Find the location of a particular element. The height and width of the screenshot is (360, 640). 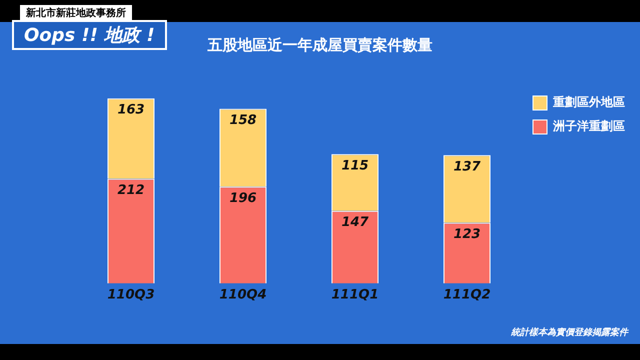

data-label: 137 is located at coordinates (467, 166).